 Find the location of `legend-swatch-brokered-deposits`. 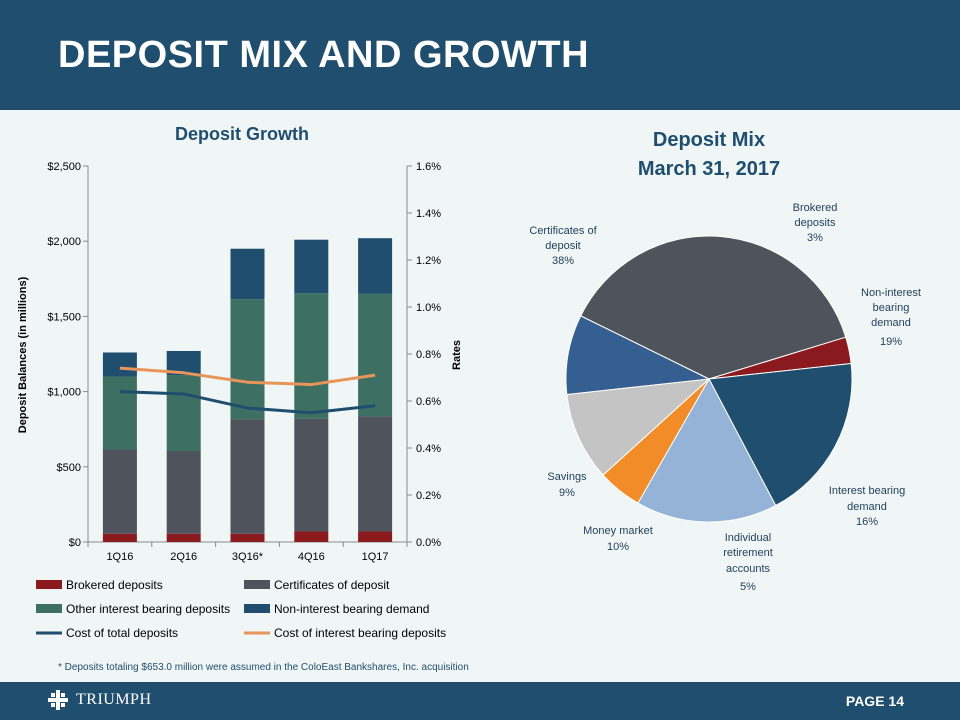

legend-swatch-brokered-deposits is located at coordinates (49, 584).